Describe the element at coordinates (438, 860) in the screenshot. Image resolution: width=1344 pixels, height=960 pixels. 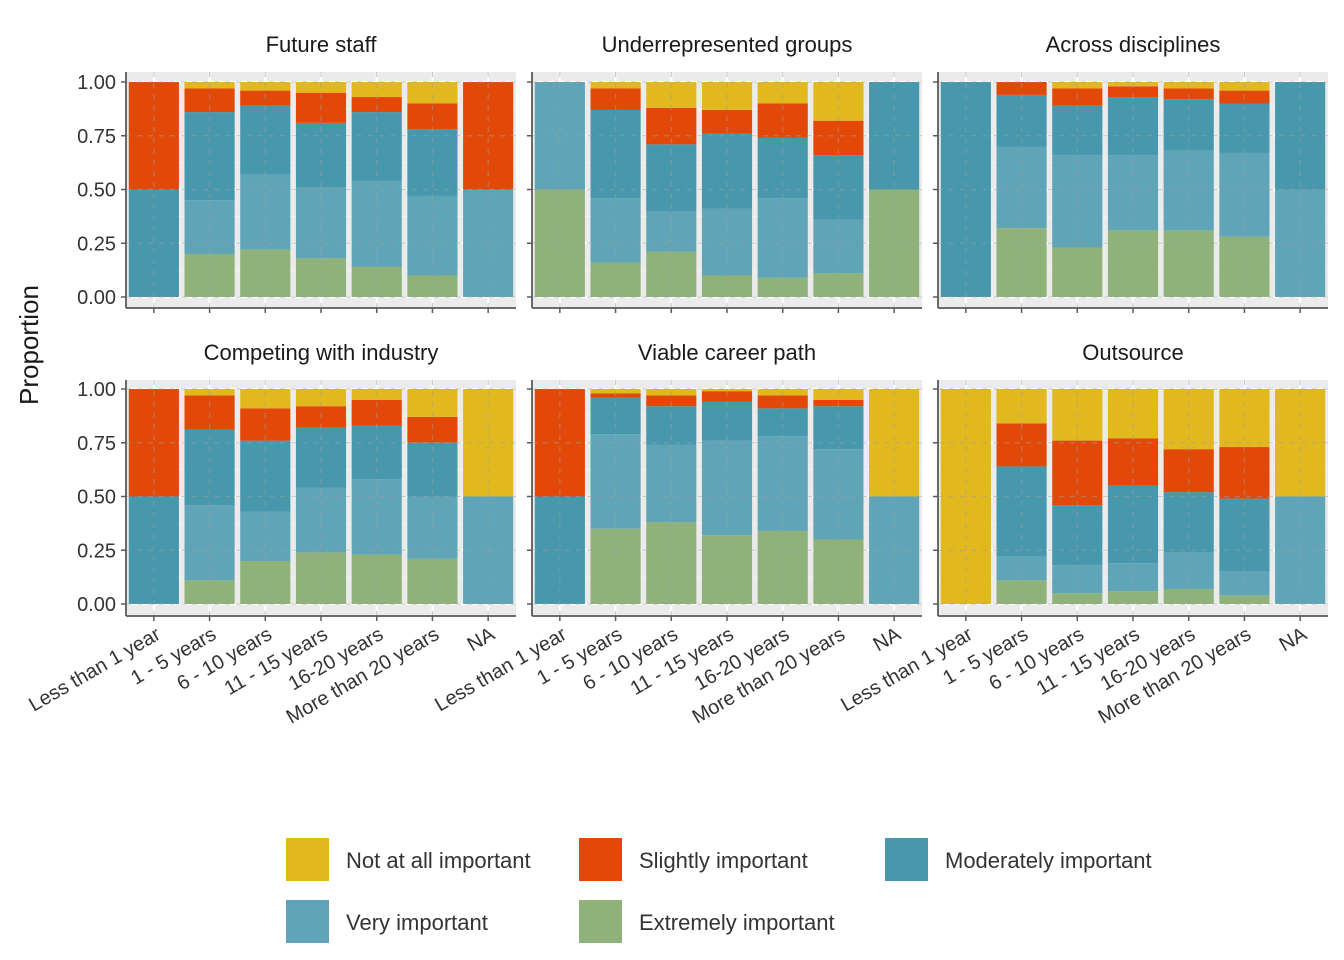
I see `legend-label: Not at all important` at that location.